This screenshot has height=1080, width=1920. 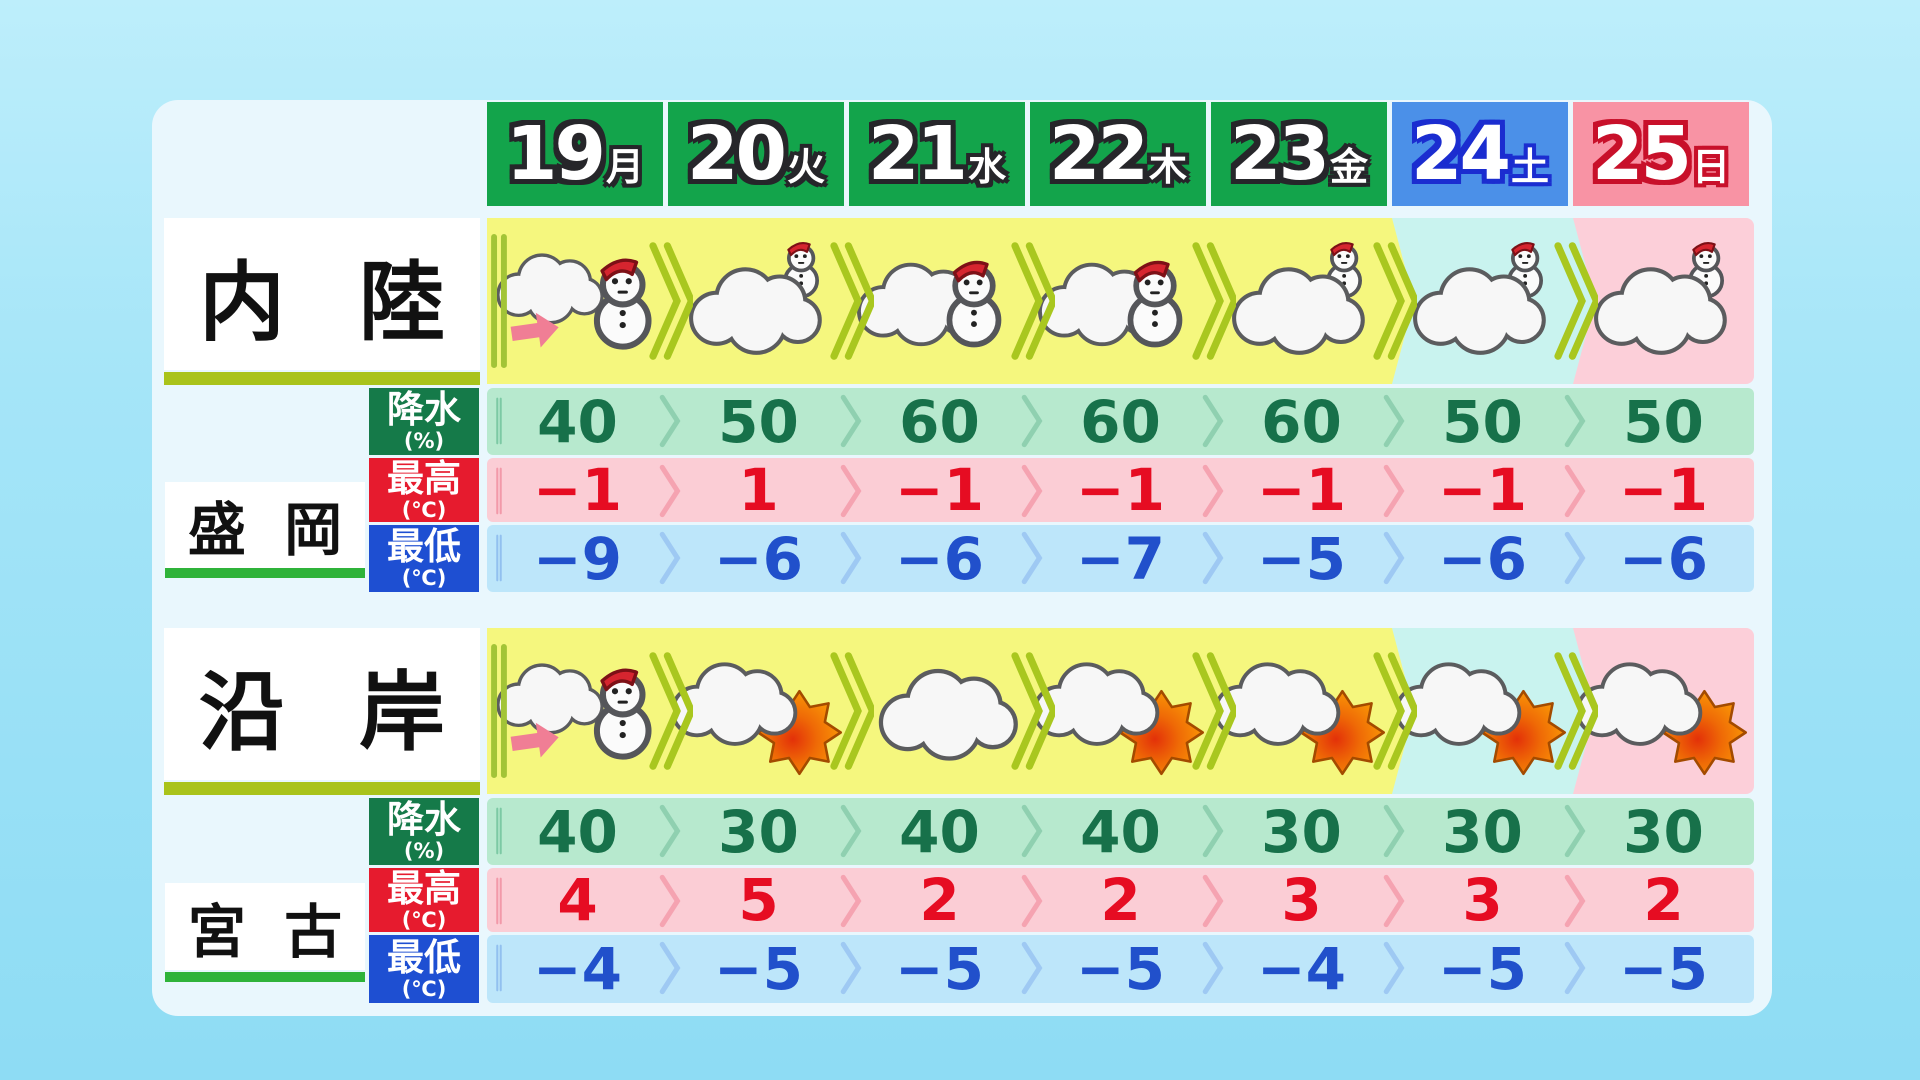 I want to click on city-name: 宮 古, so click(x=265, y=931).